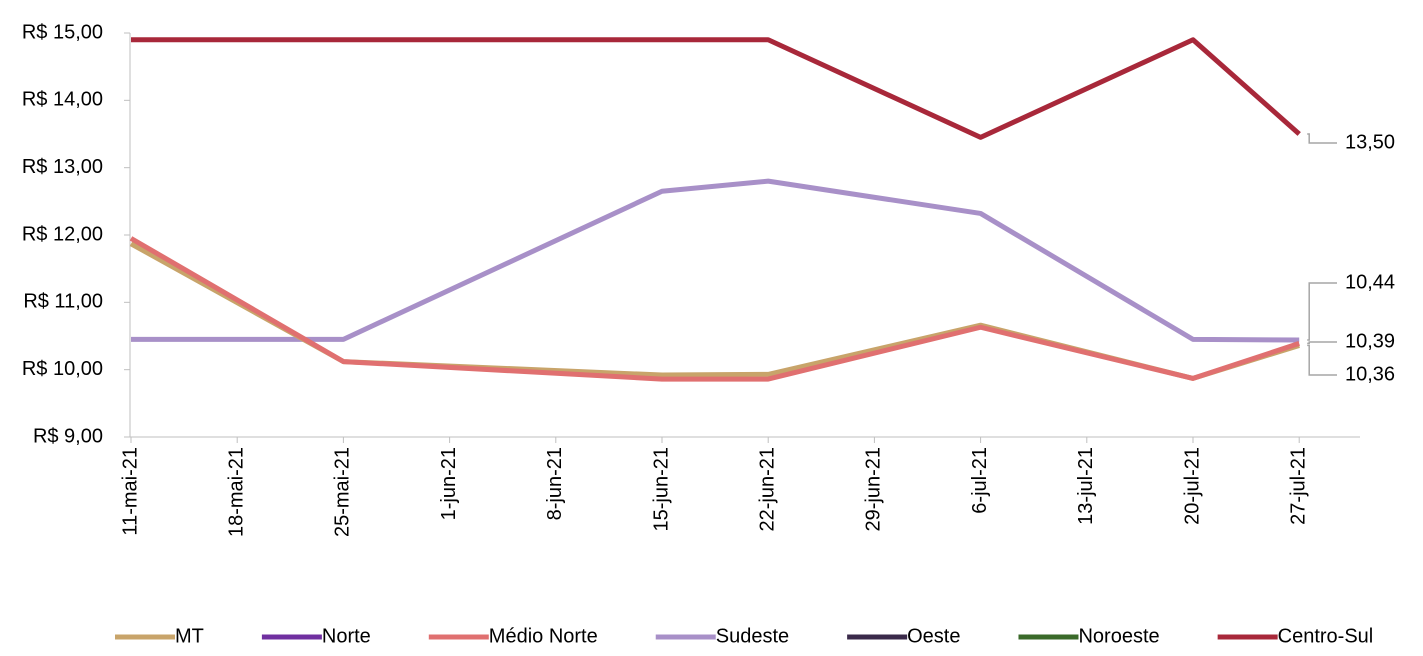  I want to click on legend-label: Norte, so click(346, 636).